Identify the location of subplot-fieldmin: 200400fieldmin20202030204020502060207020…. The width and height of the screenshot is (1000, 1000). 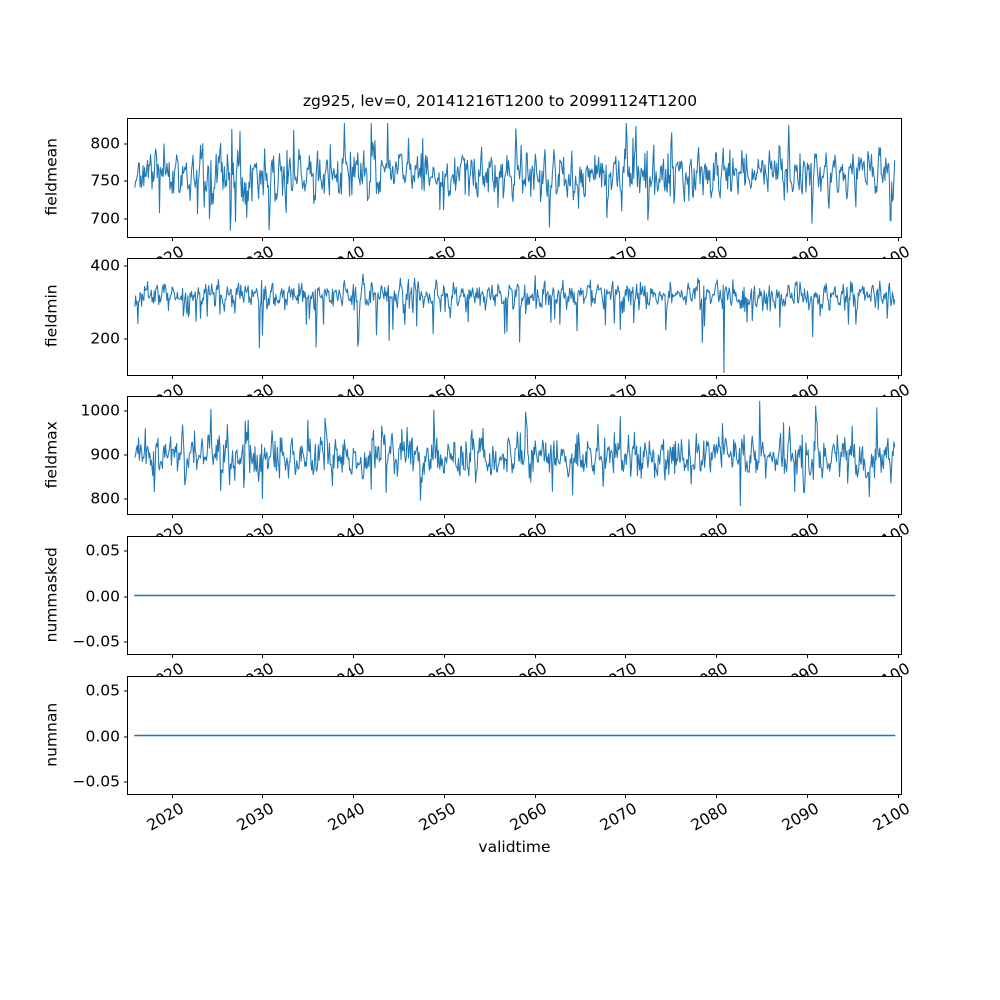
(477, 336).